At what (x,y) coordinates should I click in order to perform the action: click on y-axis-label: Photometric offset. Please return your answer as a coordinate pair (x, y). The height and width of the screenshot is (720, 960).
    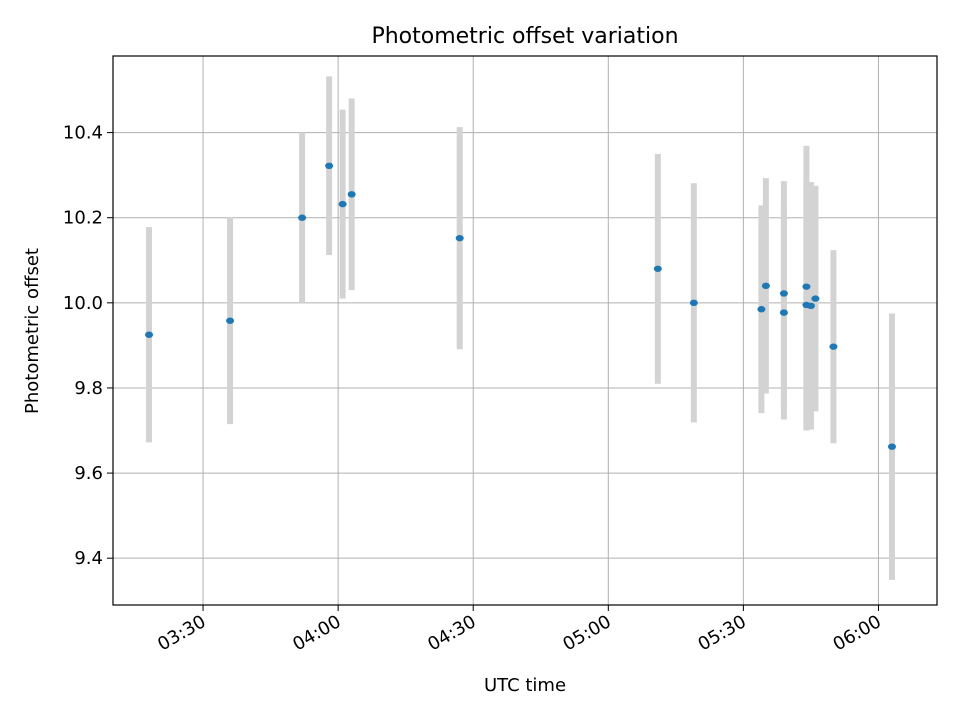
    Looking at the image, I should click on (32, 331).